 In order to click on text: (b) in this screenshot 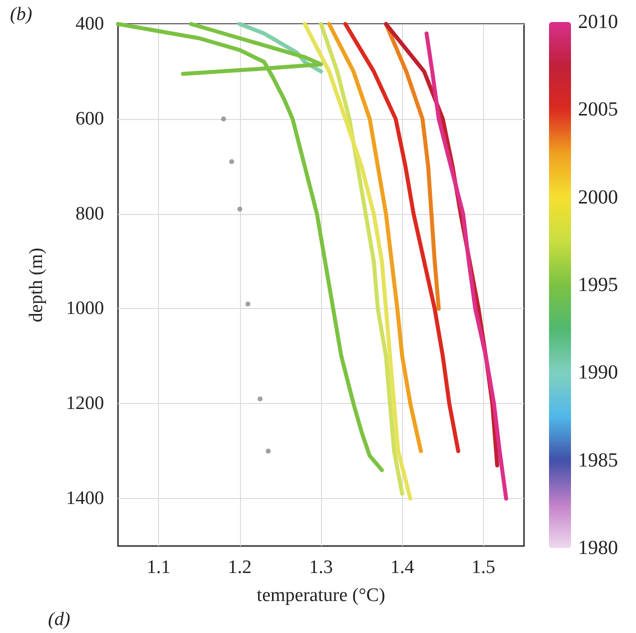, I will do `click(21, 14)`.